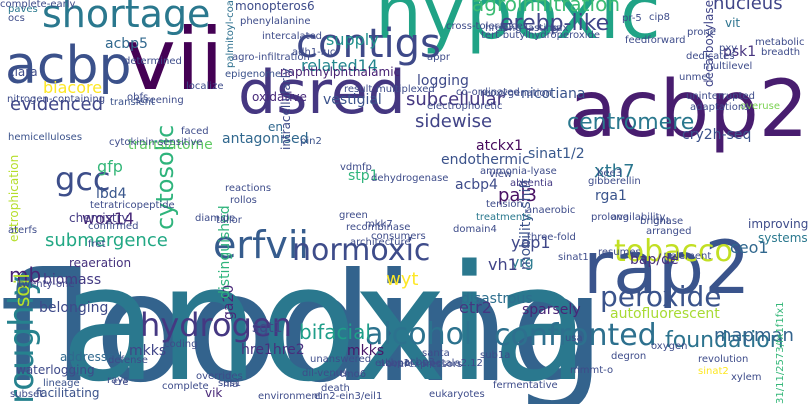 Image resolution: width=808 pixels, height=404 pixels. I want to click on cloud-word: biomass, so click(72, 280).